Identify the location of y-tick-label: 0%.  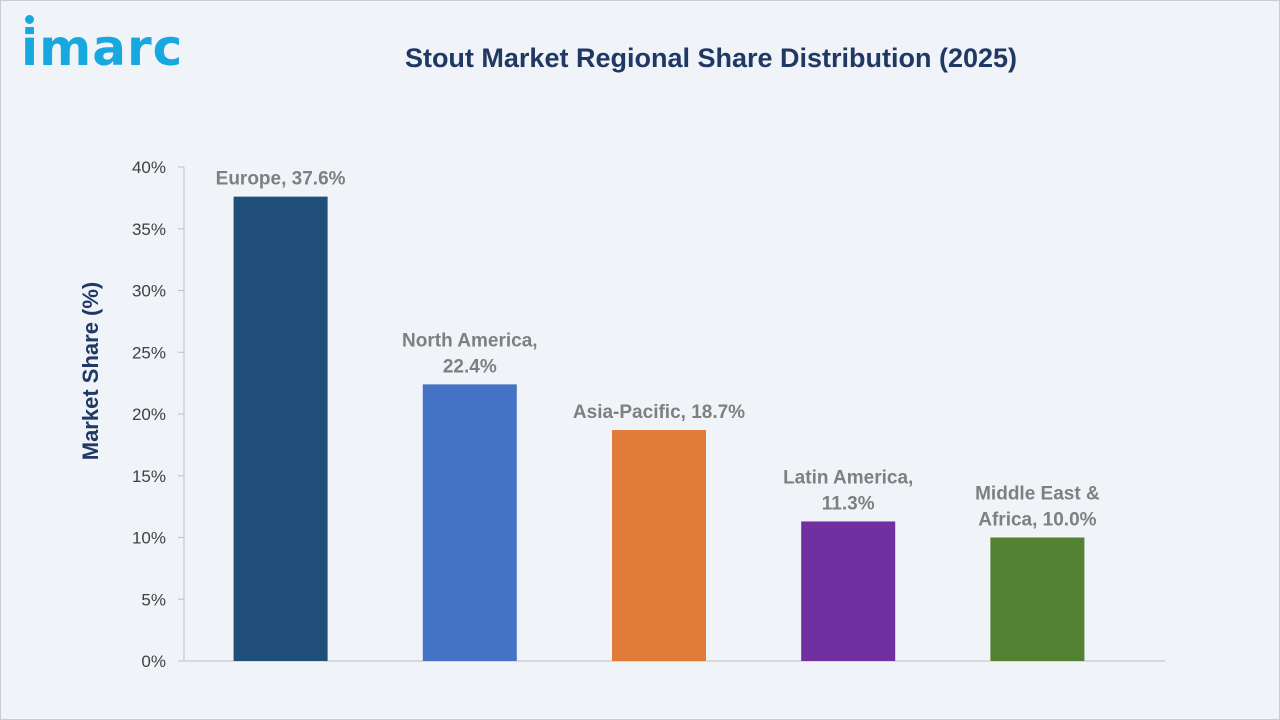
(153, 661).